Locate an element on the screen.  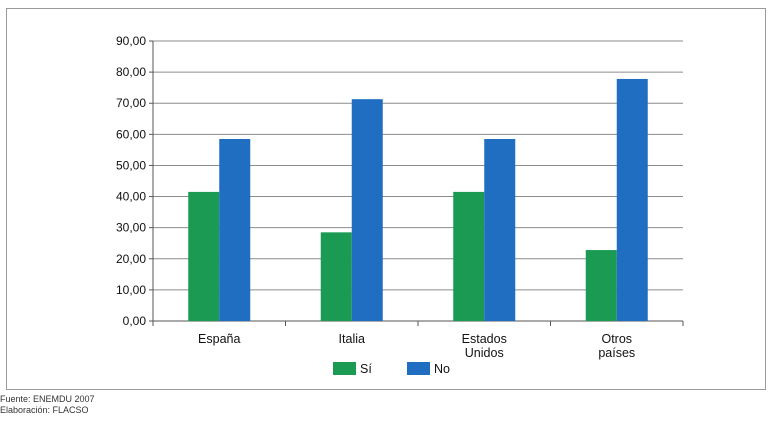
y-tick-label: 30,00 is located at coordinates (131, 228).